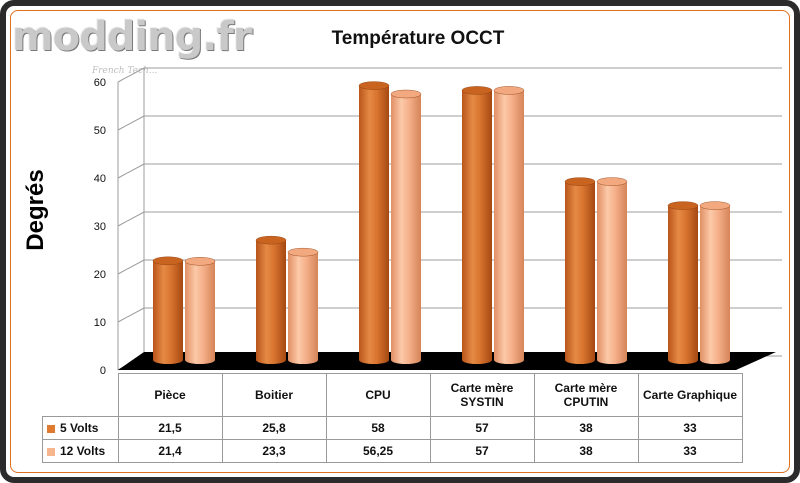  I want to click on y-tick-label: 50, so click(100, 131).